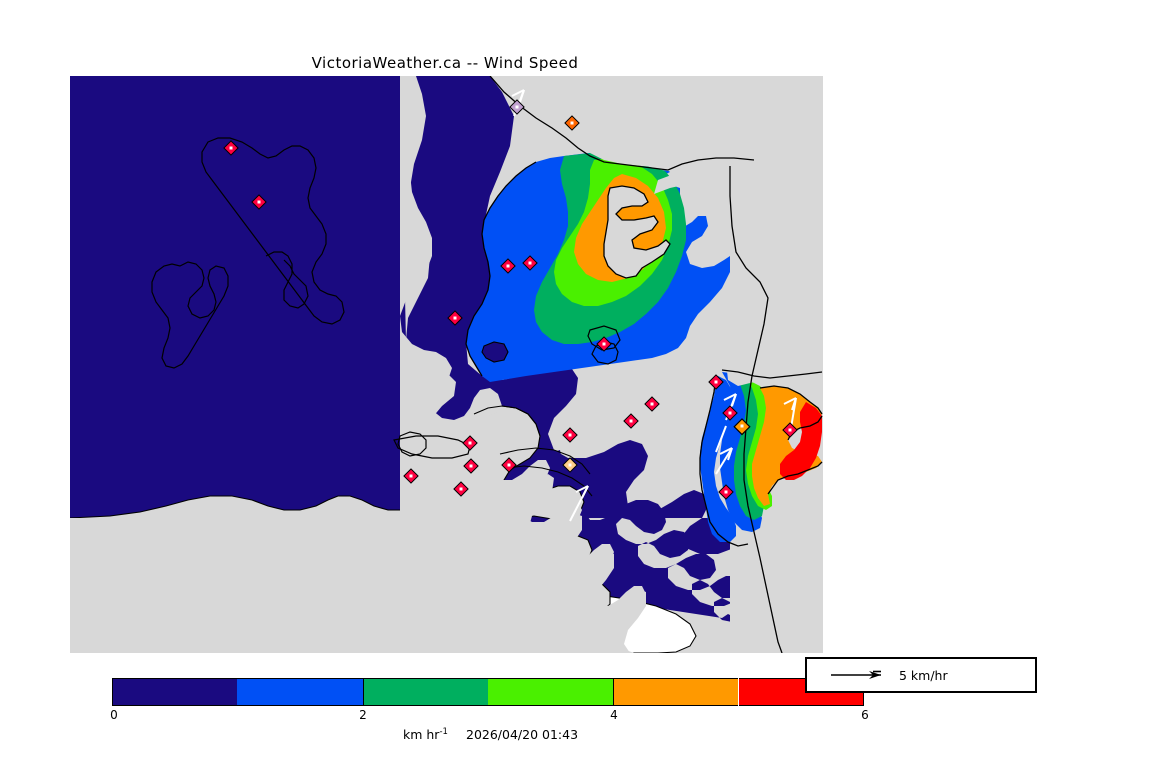 This screenshot has height=768, width=1152. I want to click on central-coastline-detail, so click(507, 421).